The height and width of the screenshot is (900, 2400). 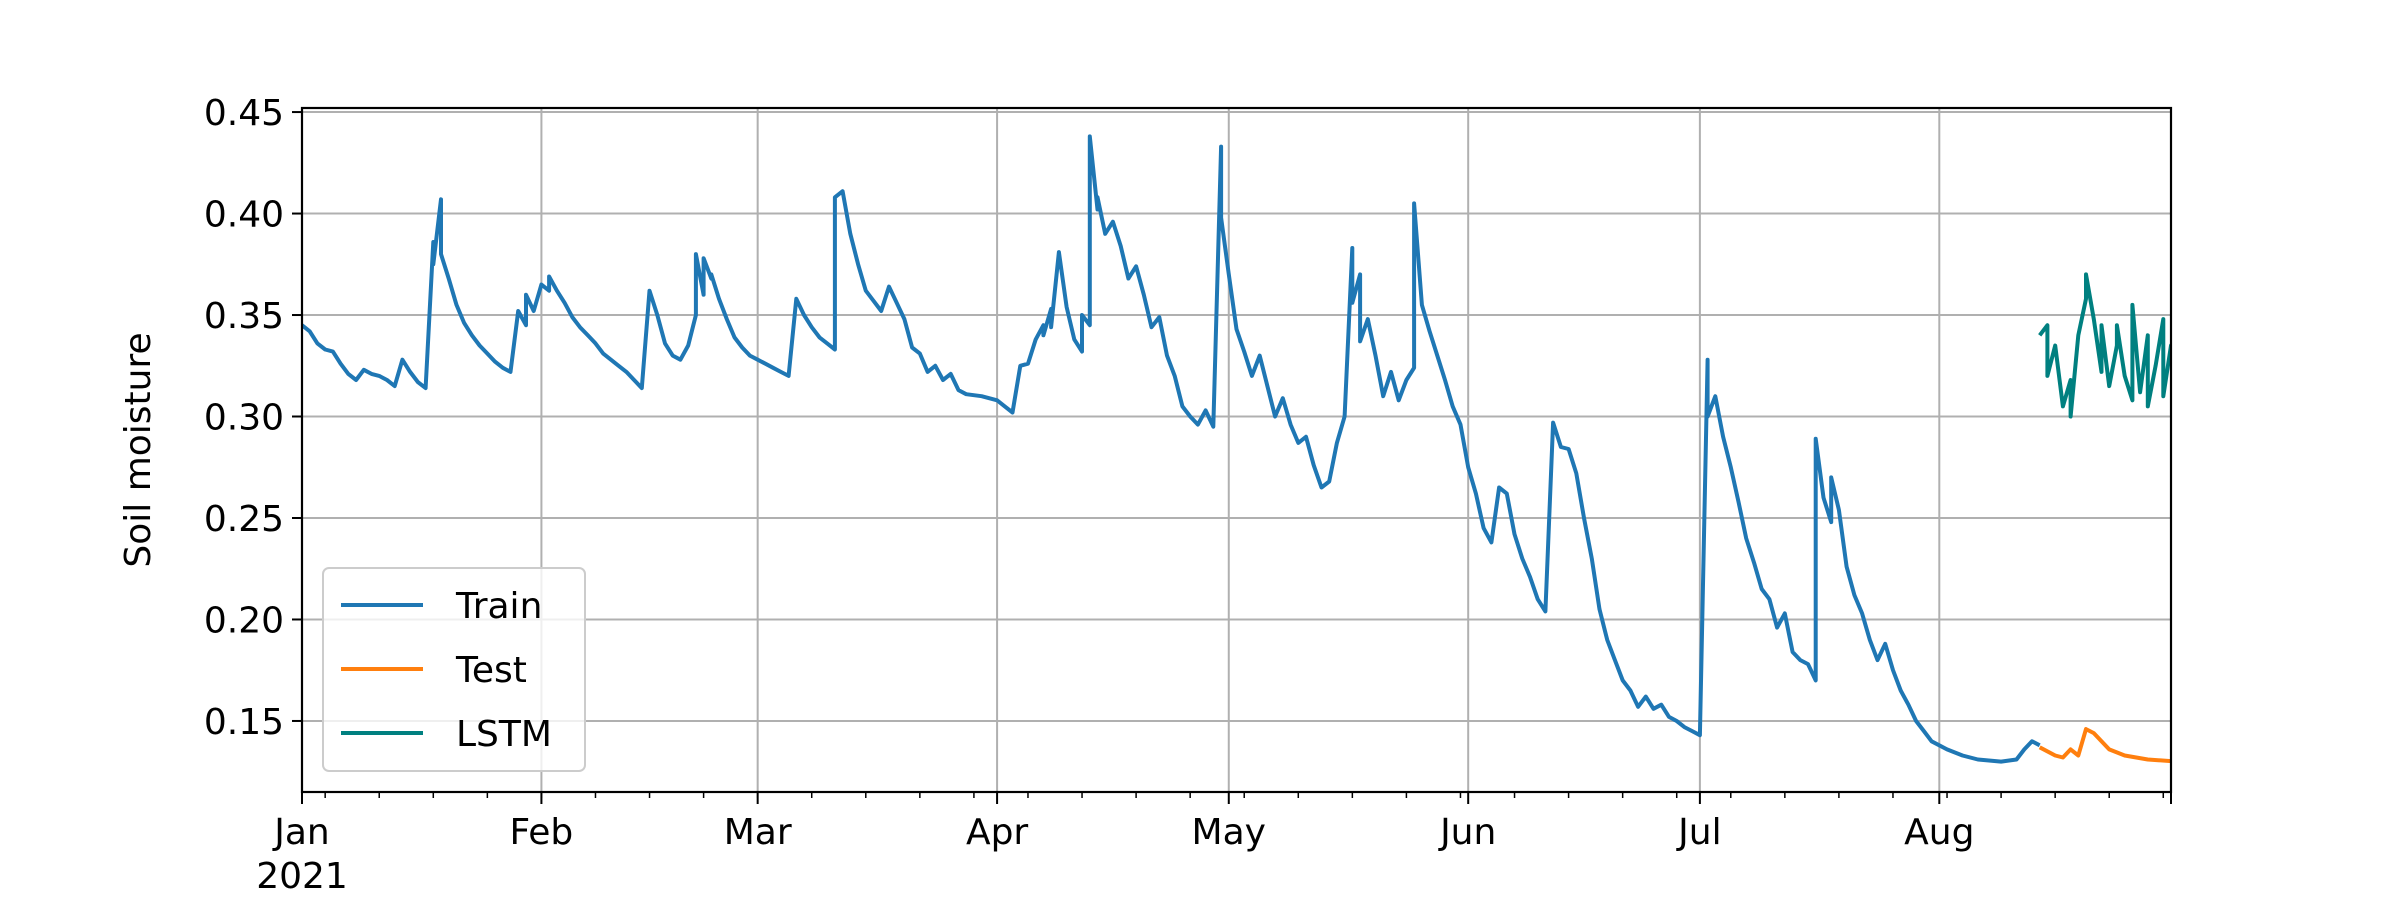 What do you see at coordinates (1467, 832) in the screenshot?
I see `x-tick-label: Jun` at bounding box center [1467, 832].